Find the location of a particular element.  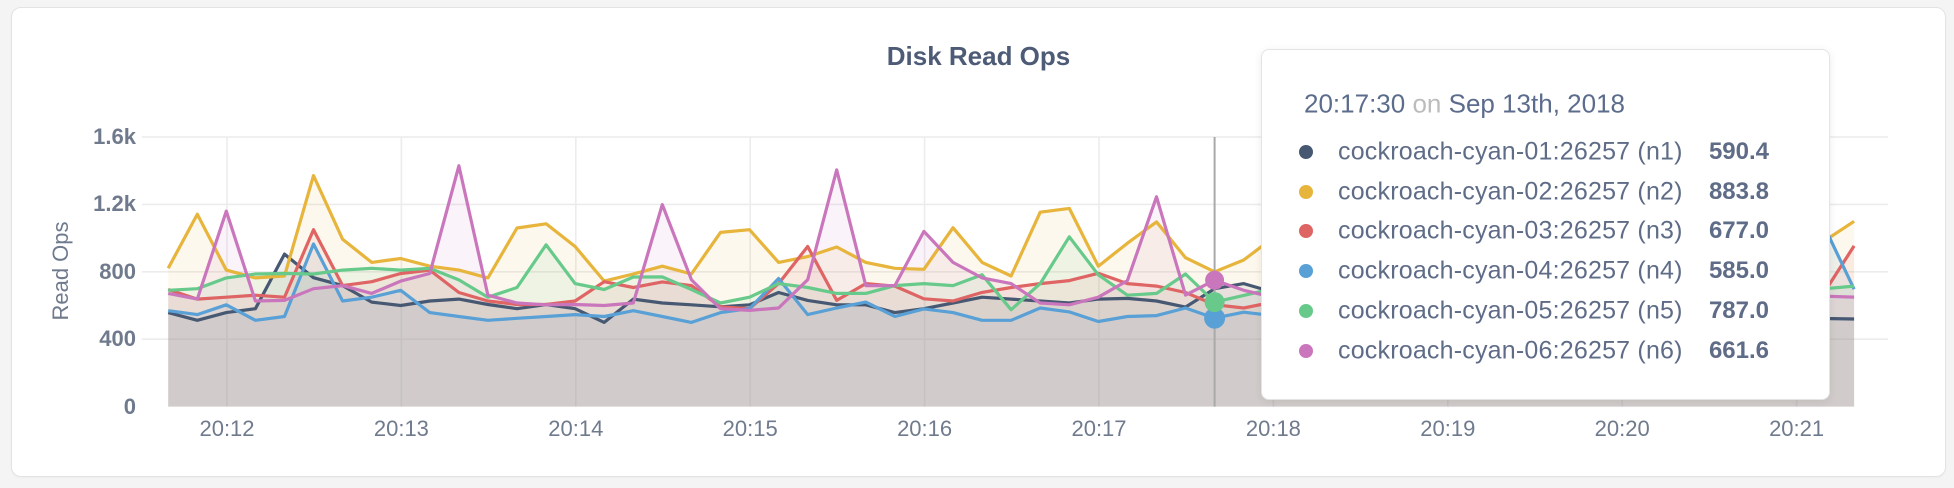

x-tick-label: 20:19 is located at coordinates (1448, 428).